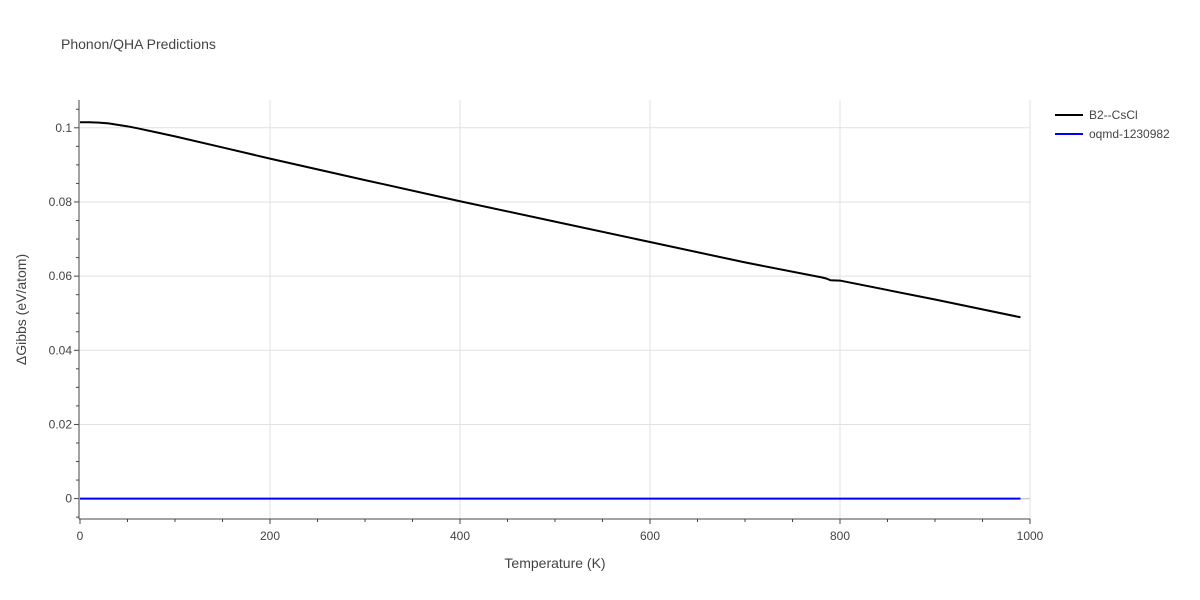  Describe the element at coordinates (1113, 115) in the screenshot. I see `legend-label: B2--CsCl` at that location.